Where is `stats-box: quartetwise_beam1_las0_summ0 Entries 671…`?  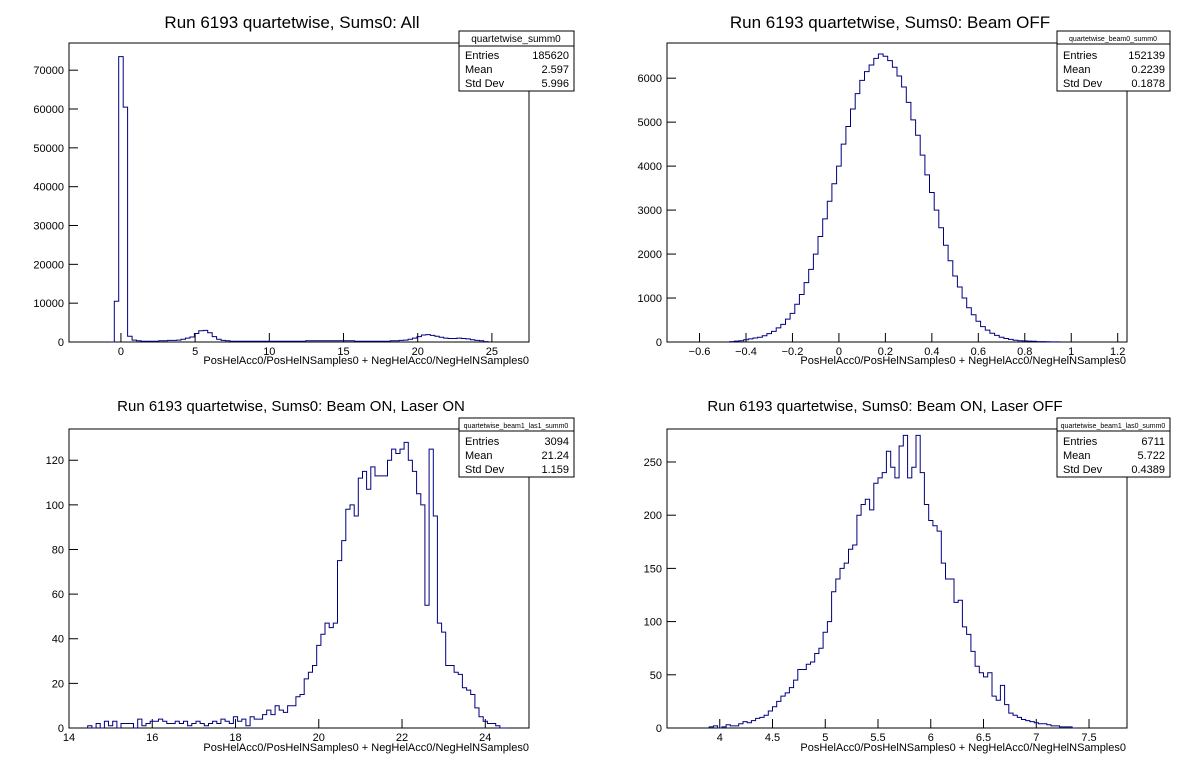
stats-box: quartetwise_beam1_las0_summ0 Entries 671… is located at coordinates (1113, 447).